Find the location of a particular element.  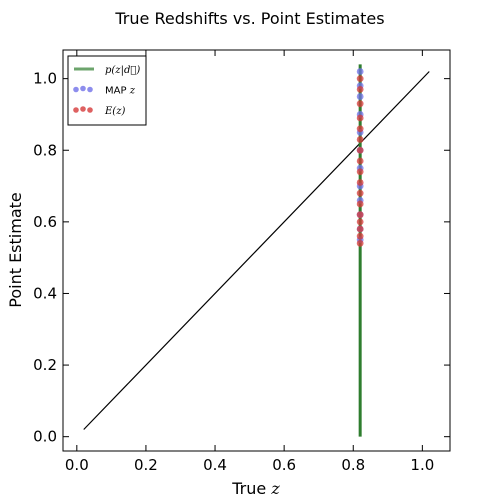

x-axis-label: True z is located at coordinates (255, 488).